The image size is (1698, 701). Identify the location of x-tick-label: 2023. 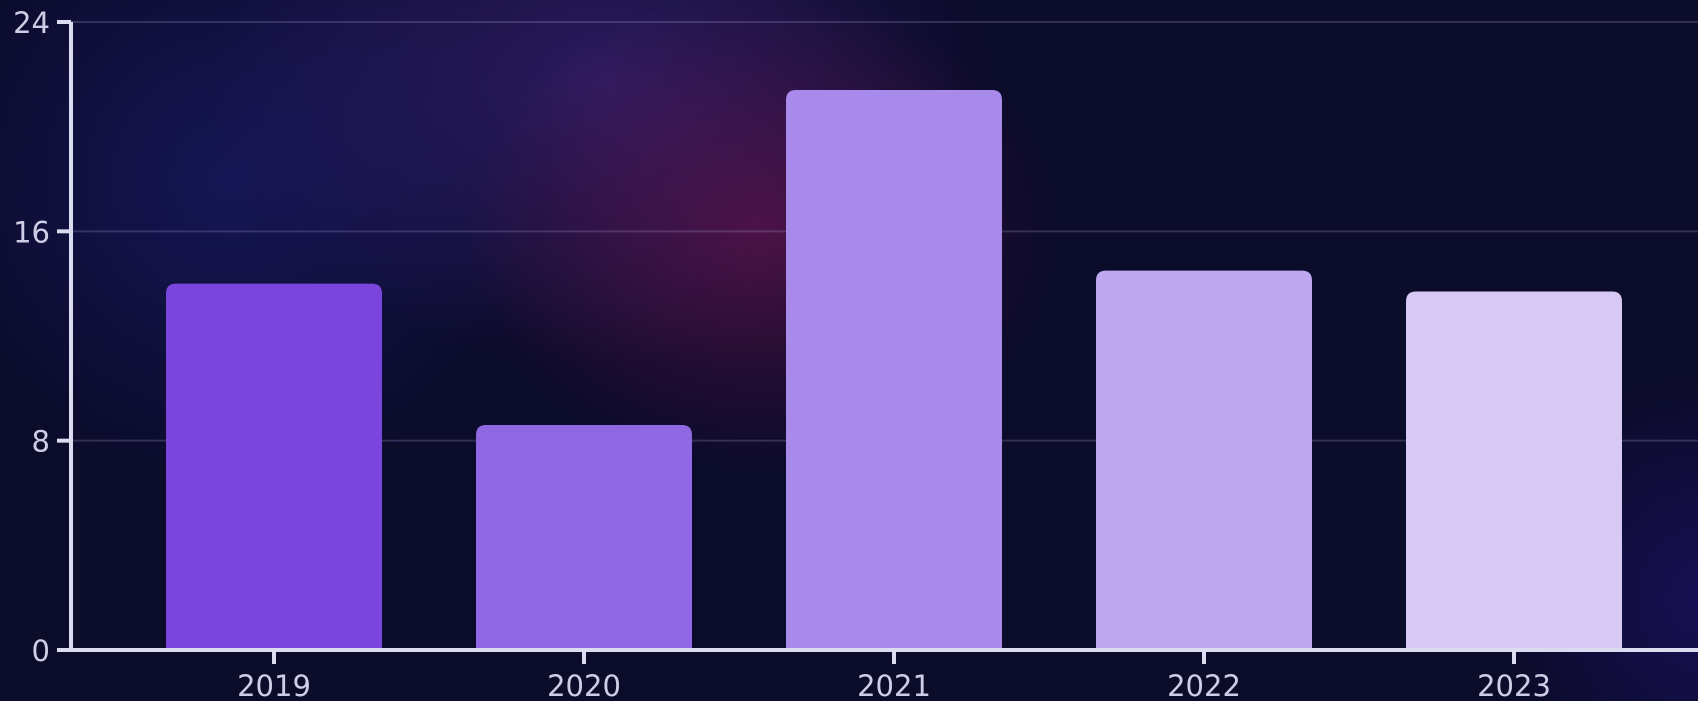
(1514, 685).